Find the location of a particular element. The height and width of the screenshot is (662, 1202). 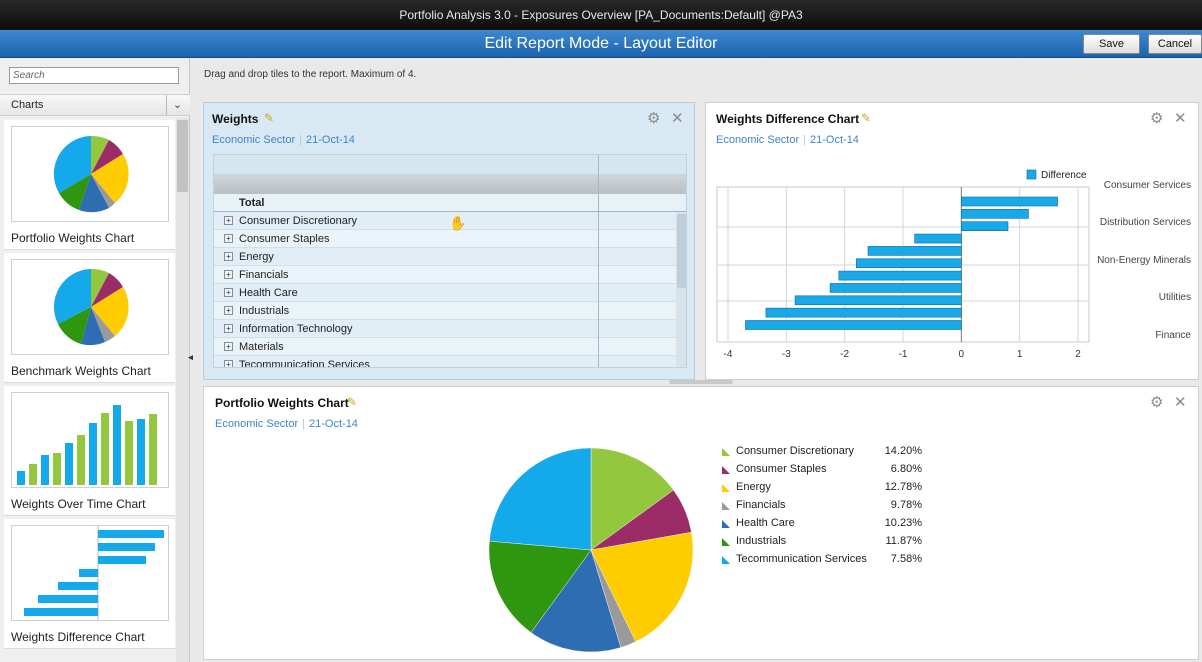

grid-subheader is located at coordinates (450, 184).